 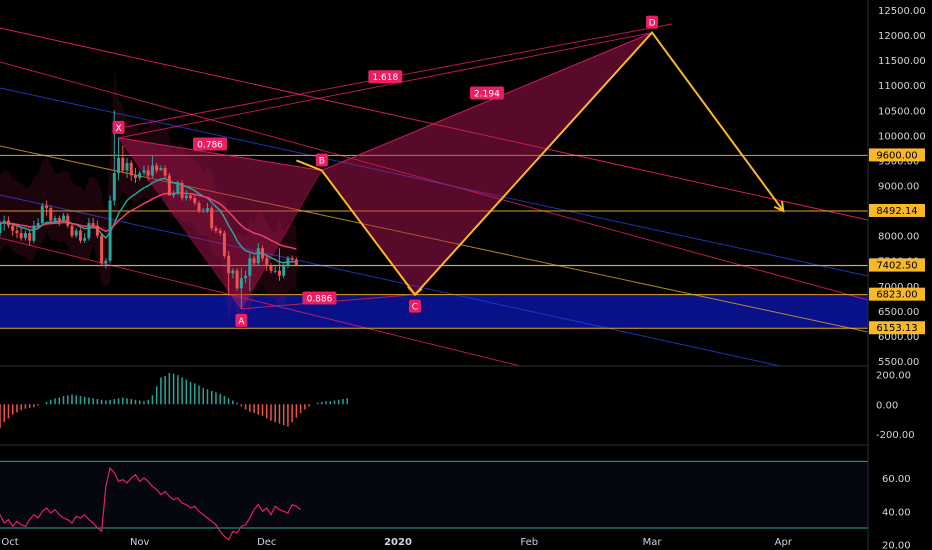 I want to click on oscillator-band-fill, so click(x=434, y=494).